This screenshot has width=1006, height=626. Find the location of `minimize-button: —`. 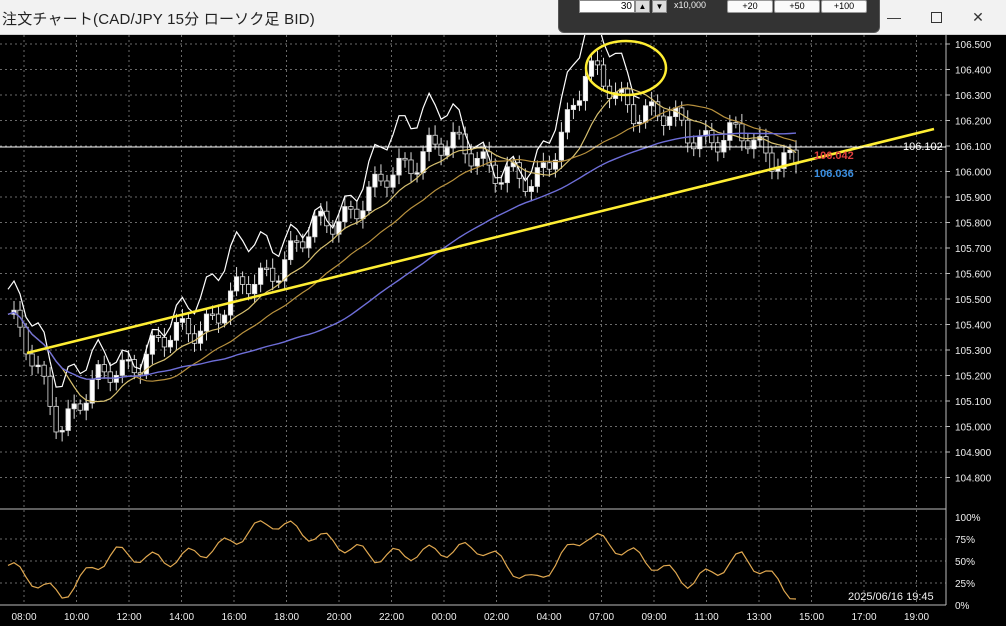

minimize-button: — is located at coordinates (894, 17).